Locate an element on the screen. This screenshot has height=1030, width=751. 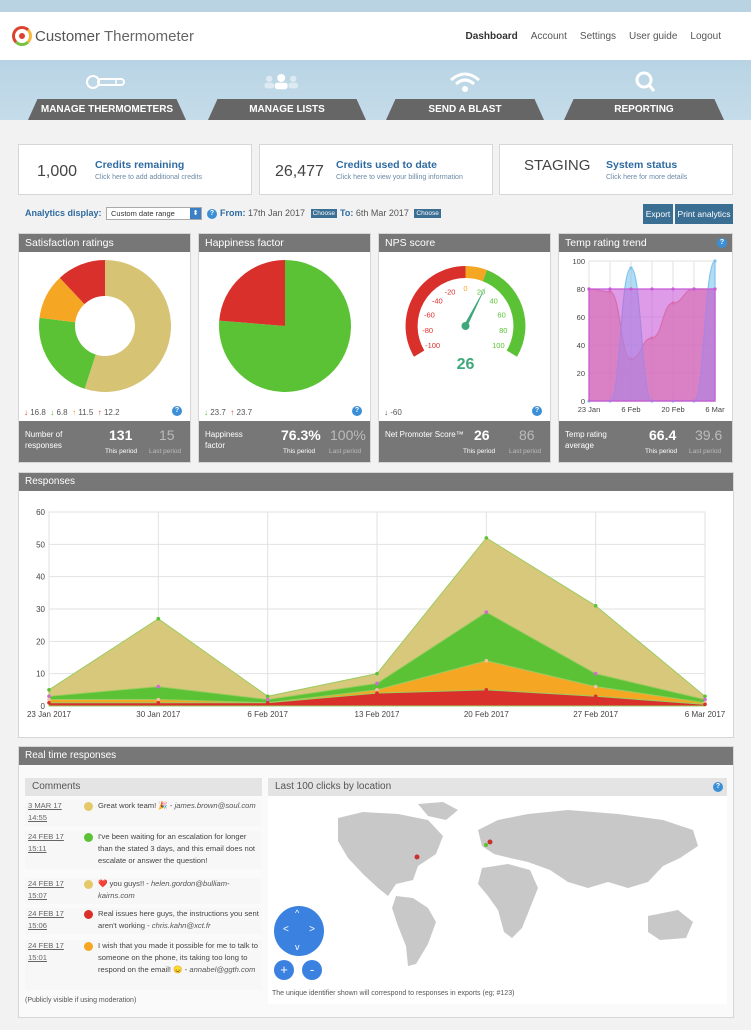
comment-author: chris.kahn@xct.fr is located at coordinates (181, 925).